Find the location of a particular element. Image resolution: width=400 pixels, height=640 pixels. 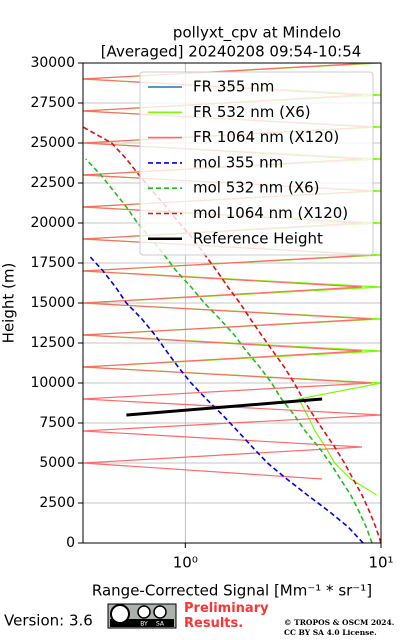

y-tick-label: 12500 is located at coordinates (52, 343).